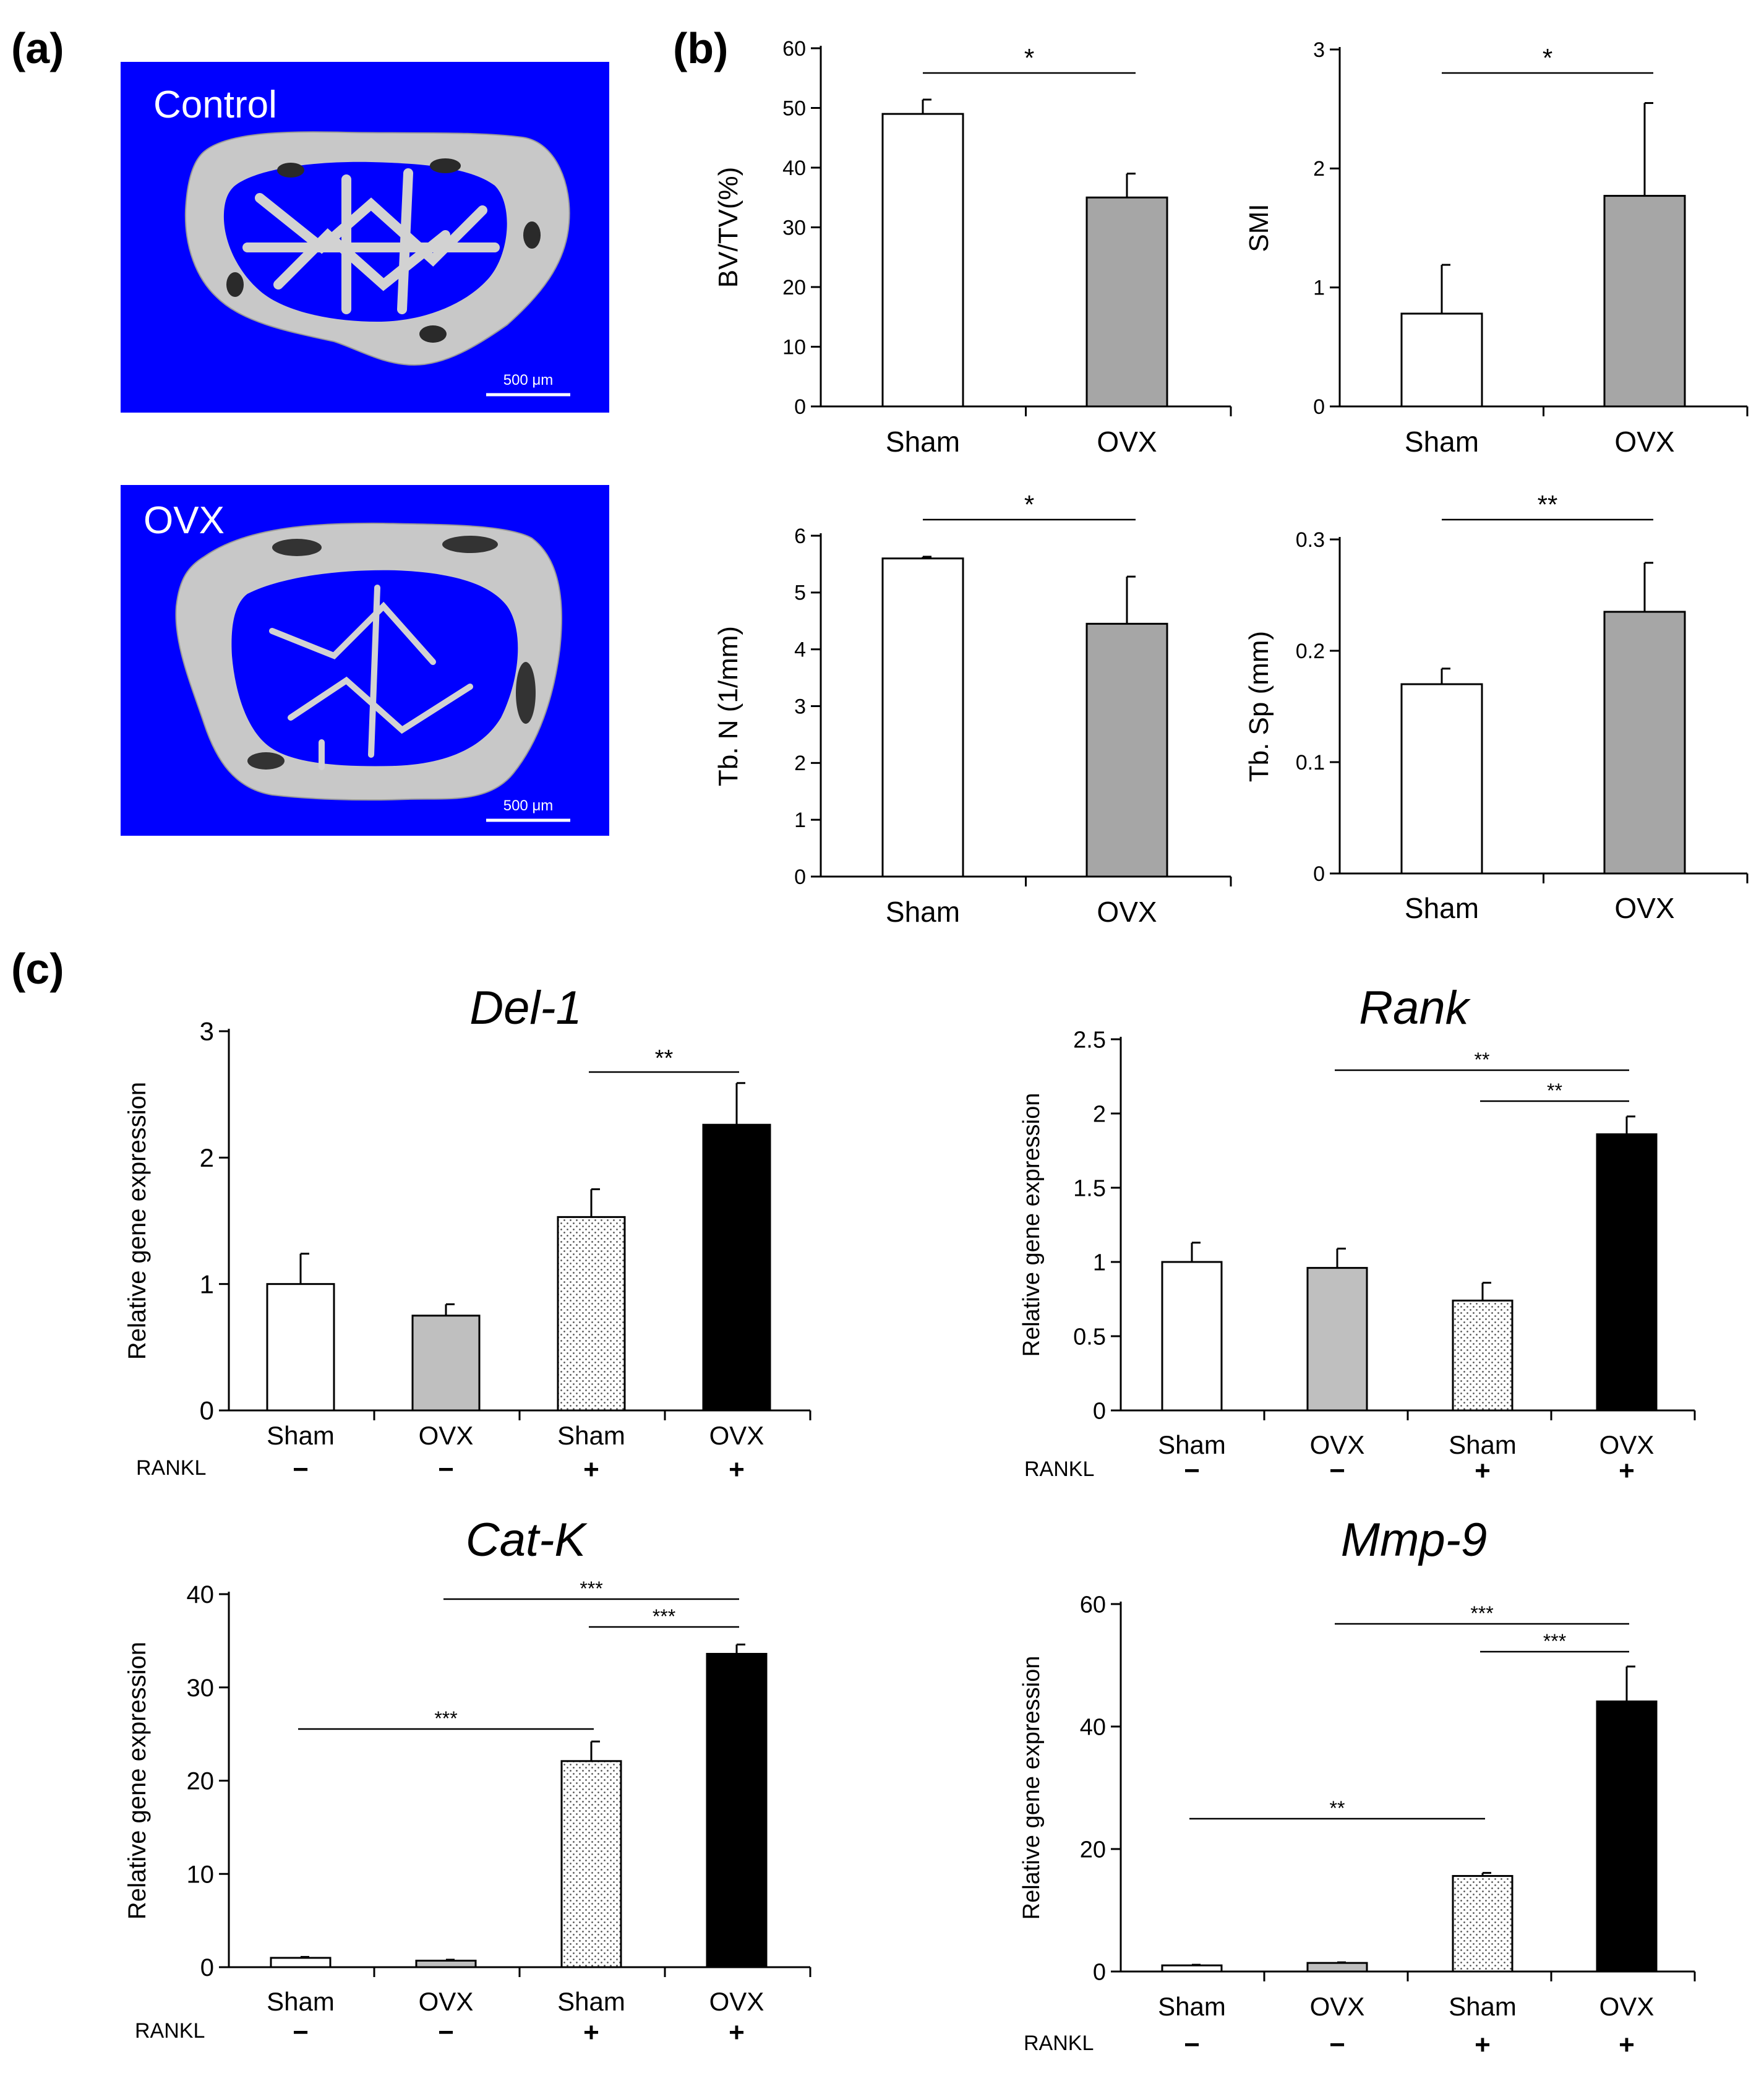 The width and height of the screenshot is (1764, 2081). What do you see at coordinates (1259, 228) in the screenshot?
I see `y-axis-label: SMI` at bounding box center [1259, 228].